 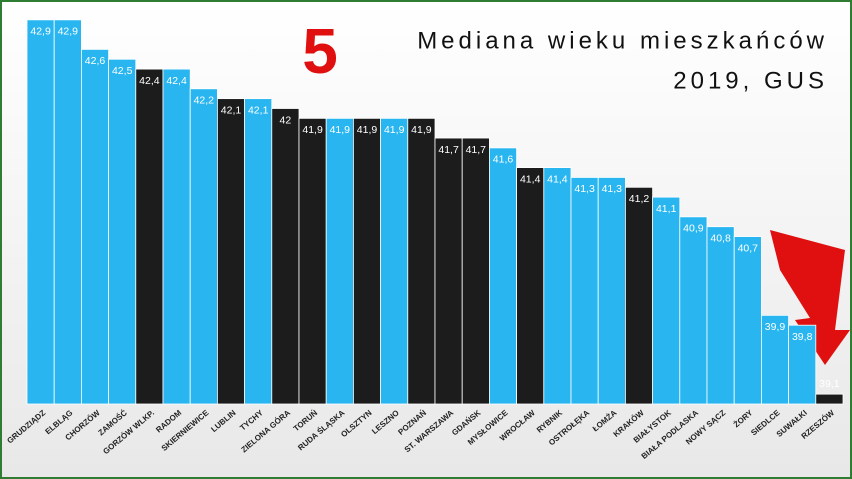 What do you see at coordinates (122, 71) in the screenshot?
I see `value-label: 42,5` at bounding box center [122, 71].